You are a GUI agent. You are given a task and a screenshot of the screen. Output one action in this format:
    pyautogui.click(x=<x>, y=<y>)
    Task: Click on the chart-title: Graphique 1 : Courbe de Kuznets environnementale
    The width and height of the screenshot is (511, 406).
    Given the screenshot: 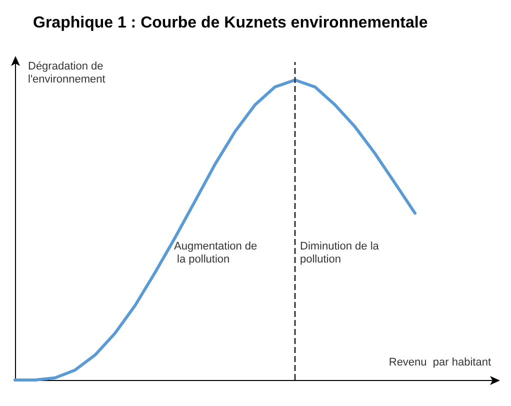 What is the action you would take?
    pyautogui.click(x=230, y=23)
    